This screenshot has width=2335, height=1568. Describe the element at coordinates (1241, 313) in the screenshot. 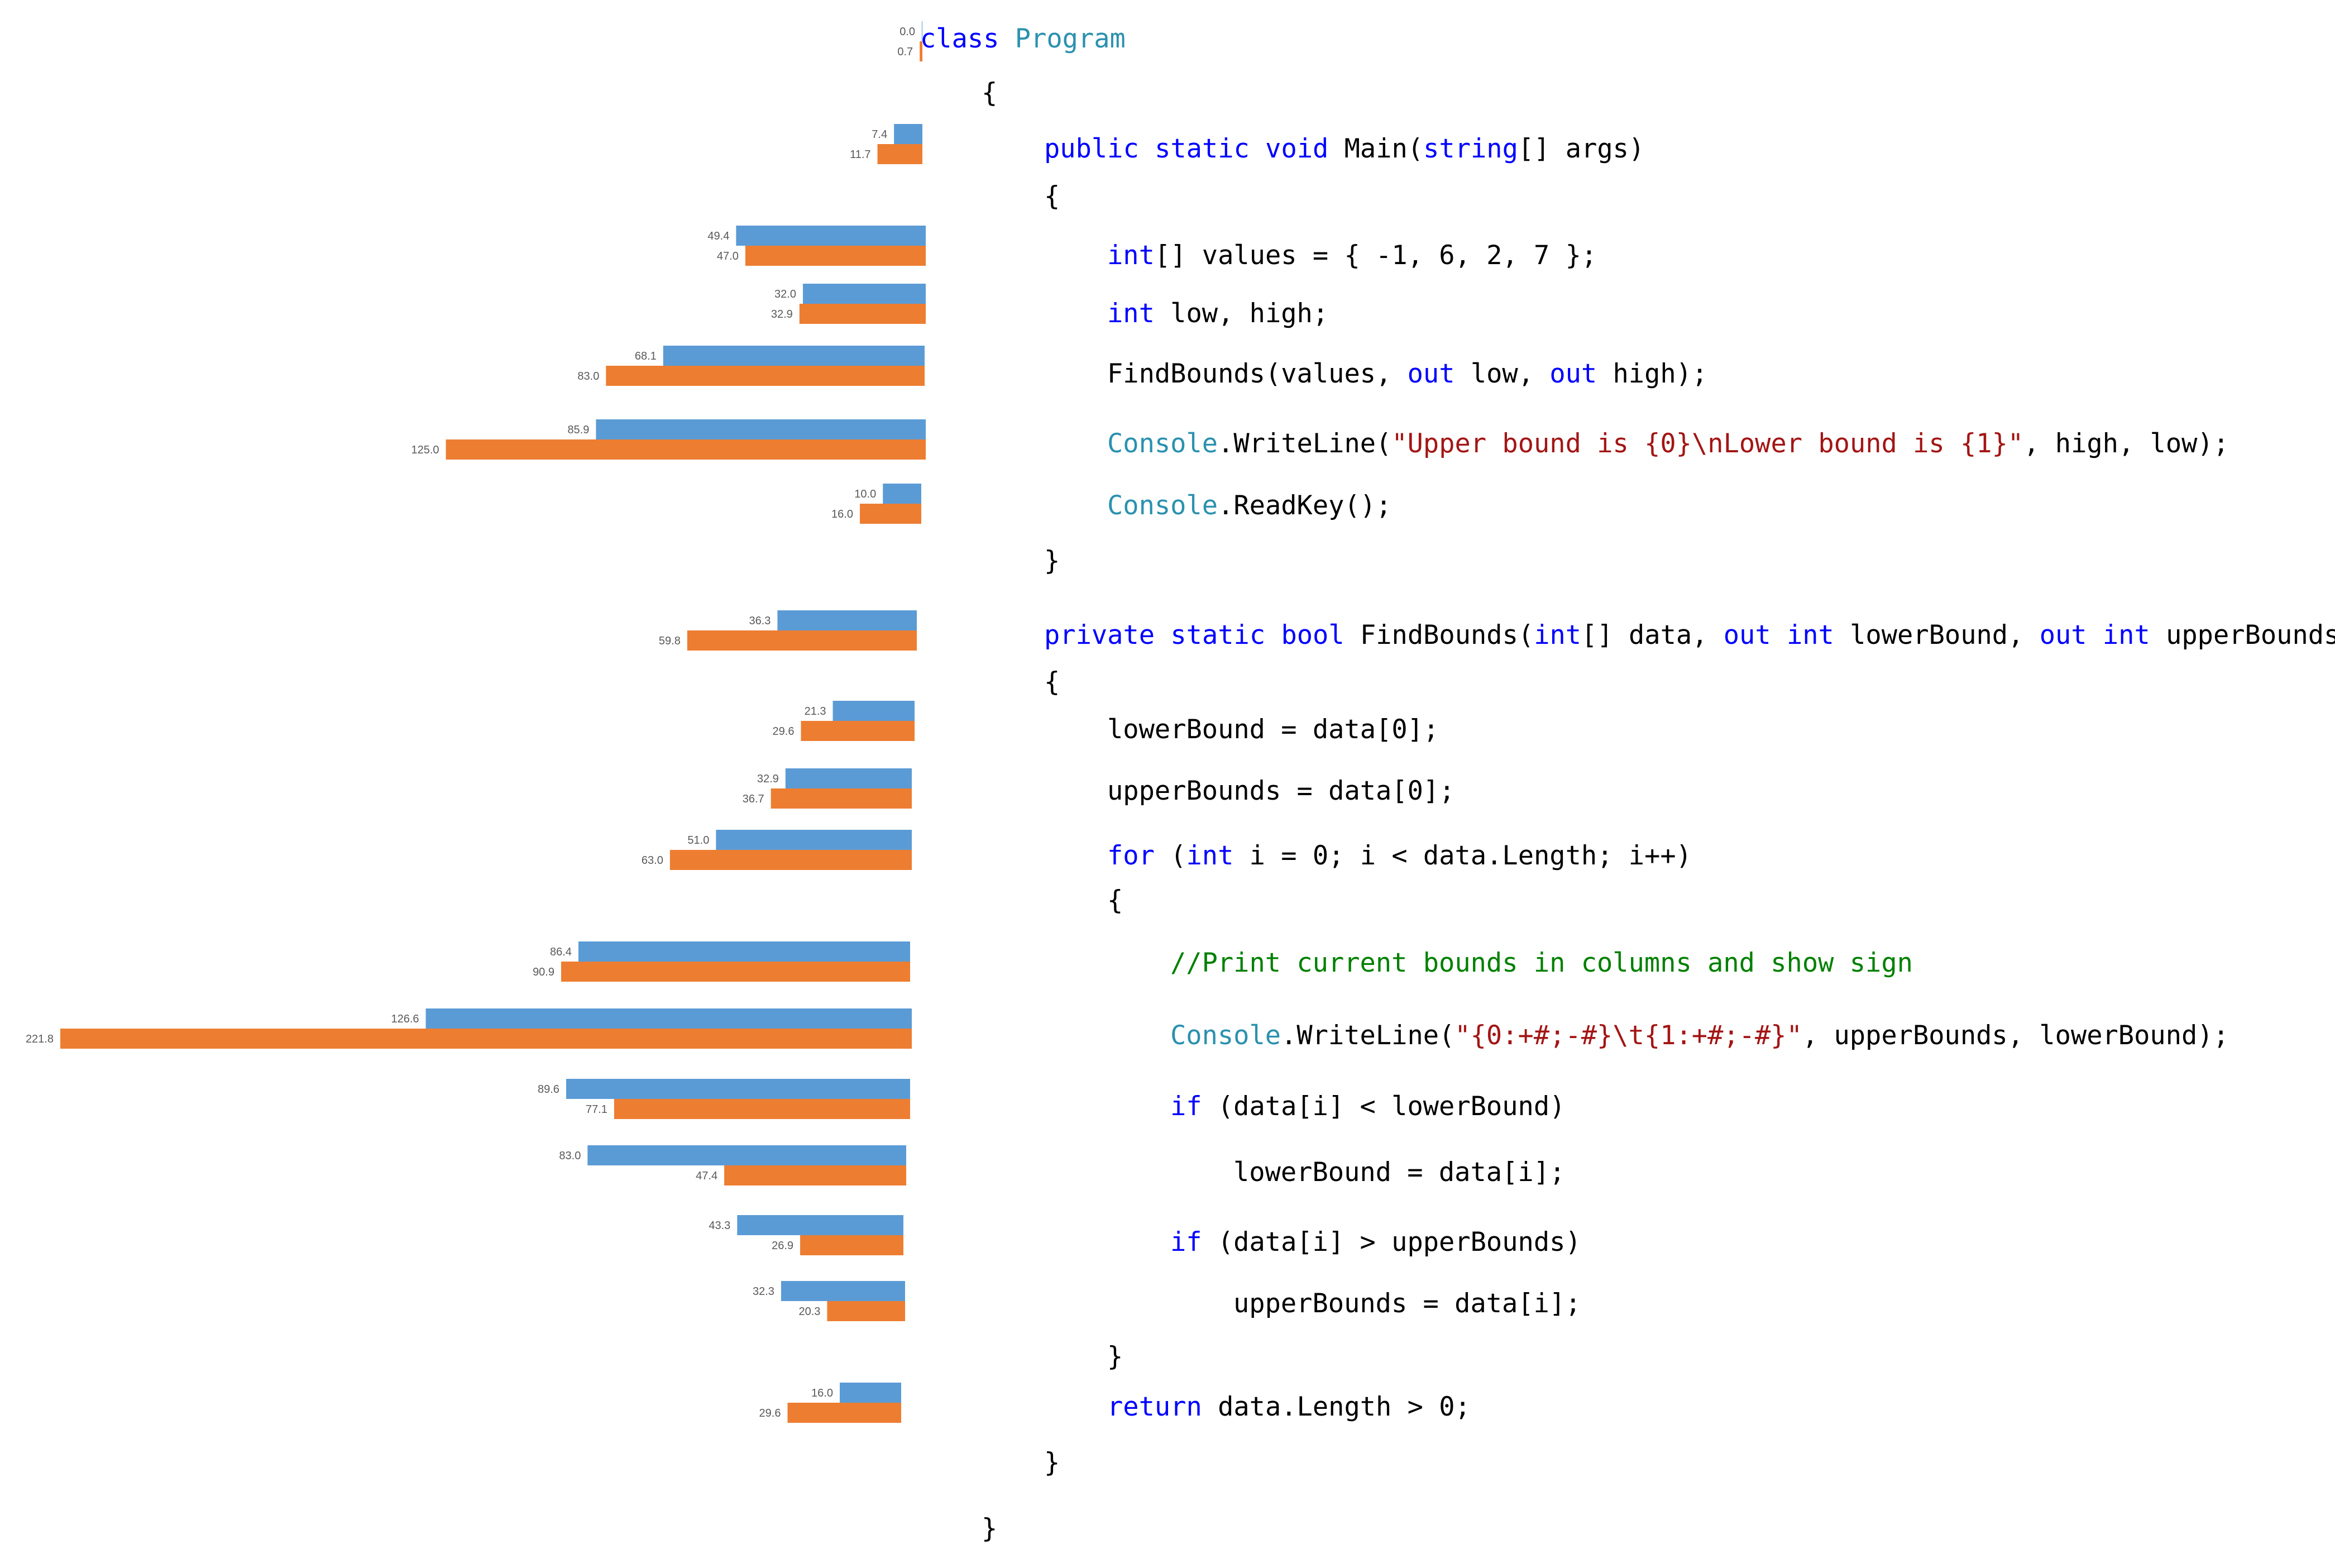

I see `code-token-plain: low, high;` at that location.